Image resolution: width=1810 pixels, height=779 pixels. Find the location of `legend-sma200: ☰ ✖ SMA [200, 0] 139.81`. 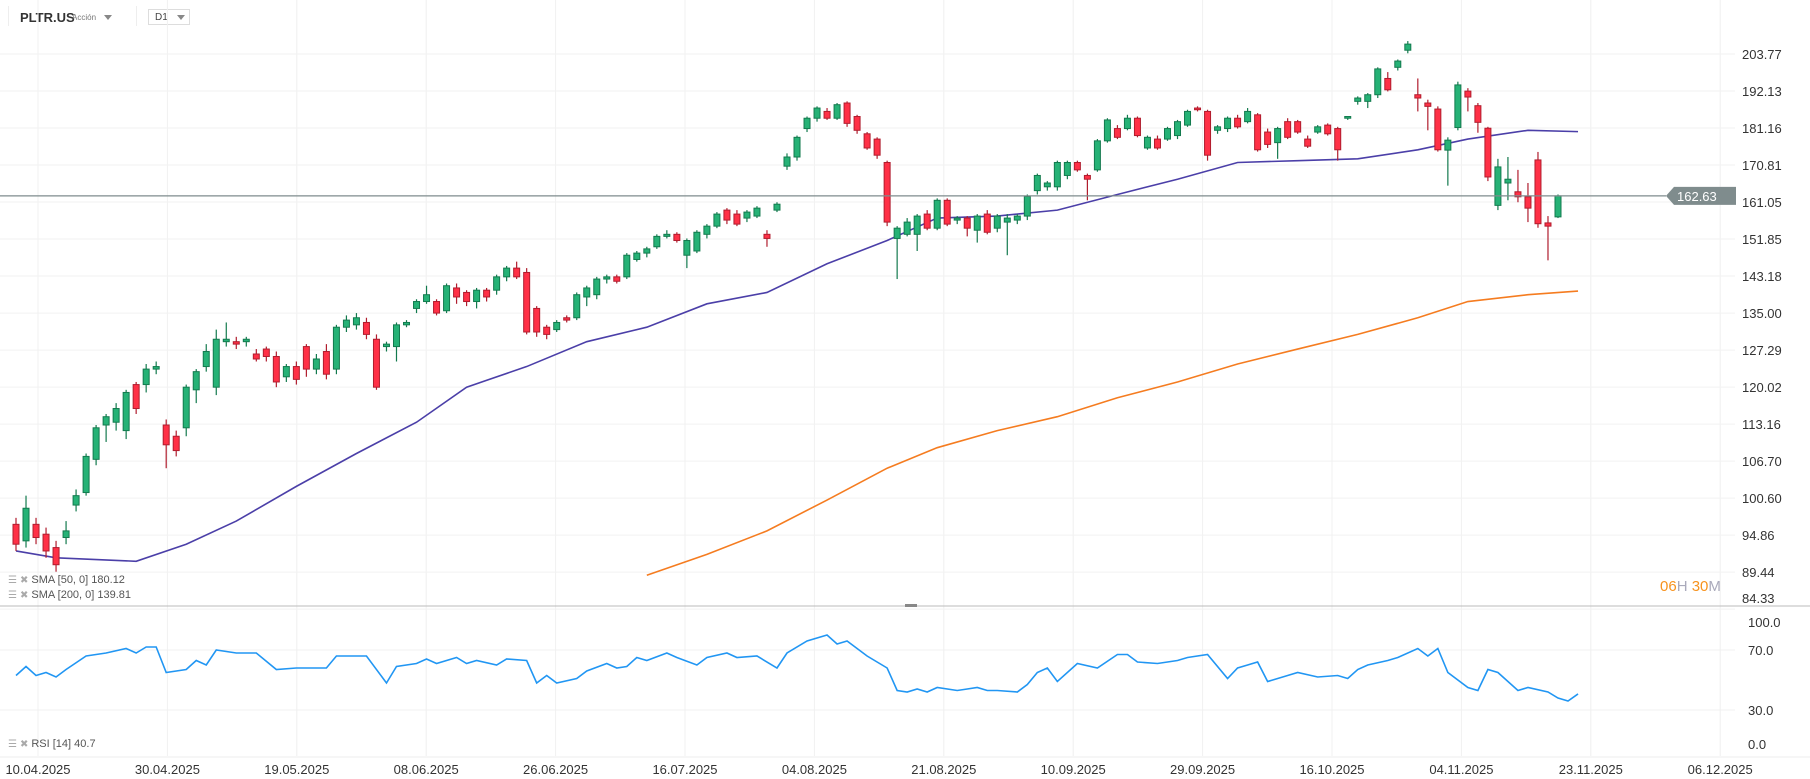

legend-sma200: ☰ ✖ SMA [200, 0] 139.81 is located at coordinates (69, 595).